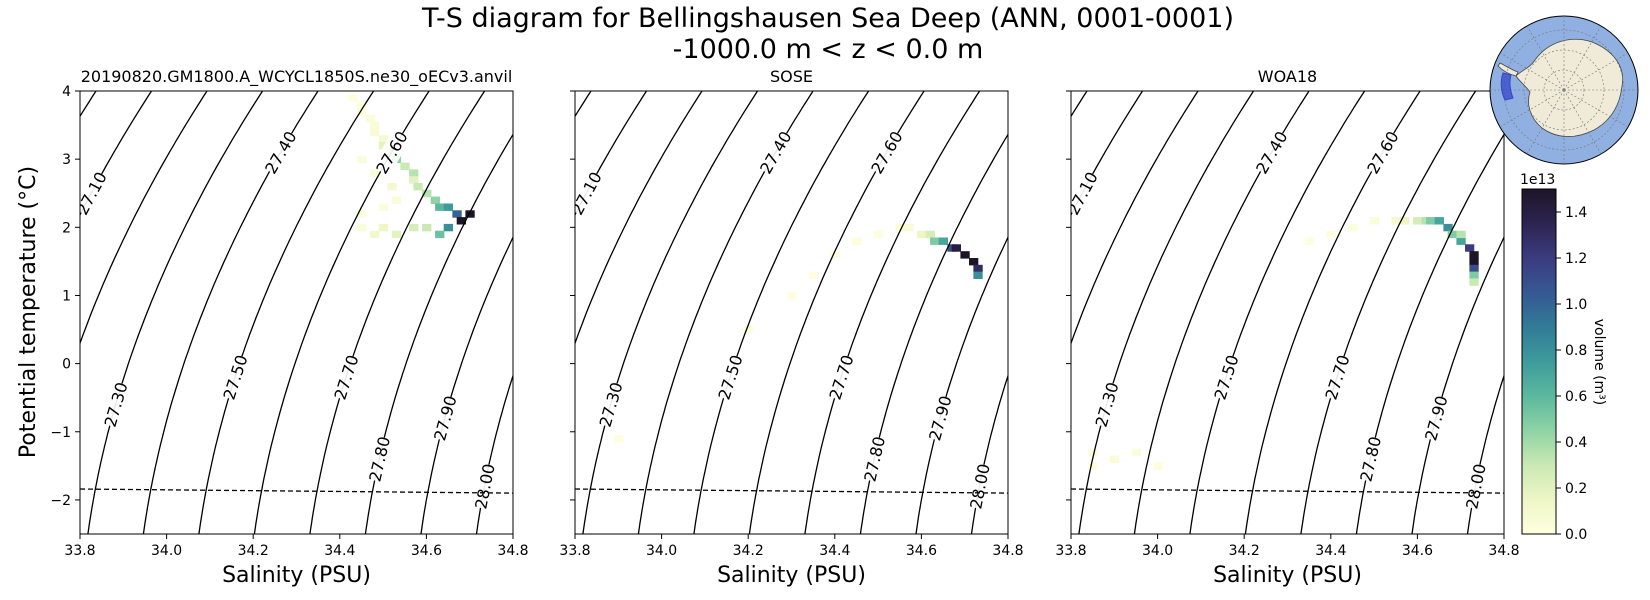 Image resolution: width=1650 pixels, height=600 pixels. Describe the element at coordinates (1576, 259) in the screenshot. I see `colorbar-tick-label: 1.2` at that location.